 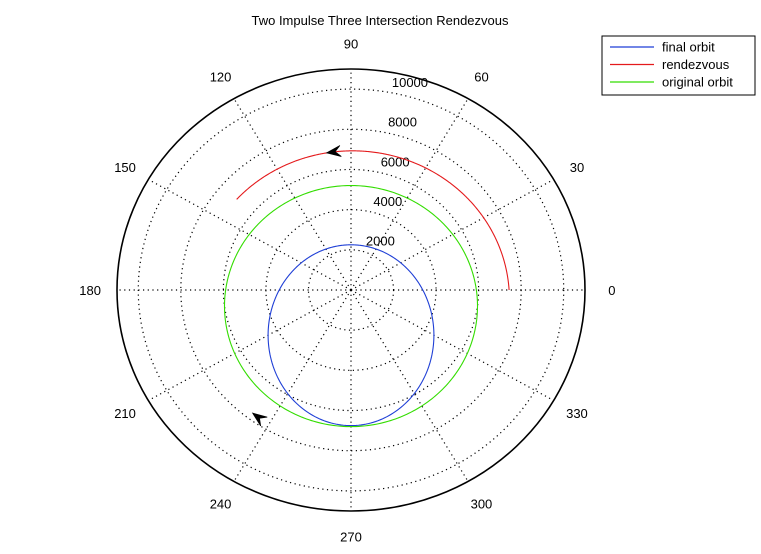 I want to click on radial-label-4000: 4000, so click(x=387, y=201).